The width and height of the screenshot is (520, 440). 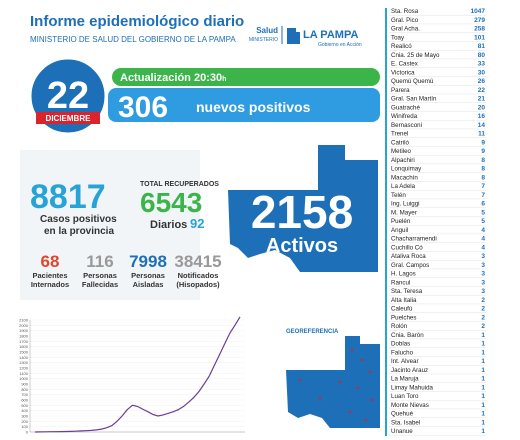 I want to click on y-tick-label: 1800, so click(x=24, y=336).